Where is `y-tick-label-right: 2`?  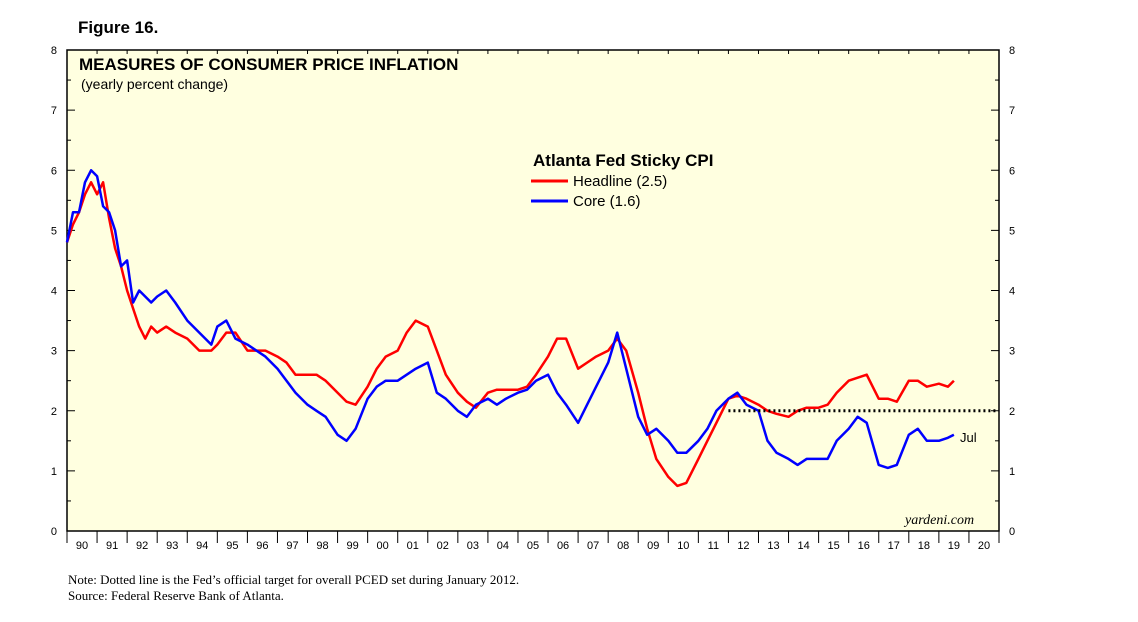 y-tick-label-right: 2 is located at coordinates (1012, 412).